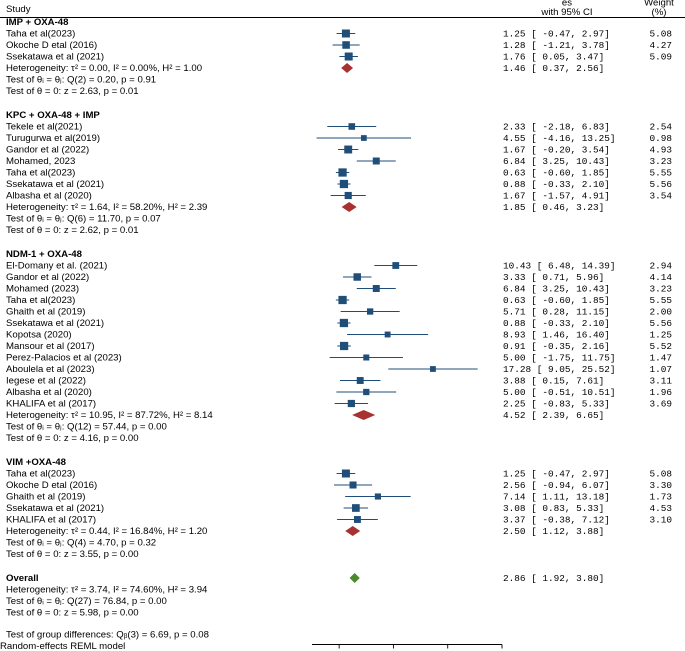  What do you see at coordinates (660, 392) in the screenshot?
I see `study-weight: 1.96` at bounding box center [660, 392].